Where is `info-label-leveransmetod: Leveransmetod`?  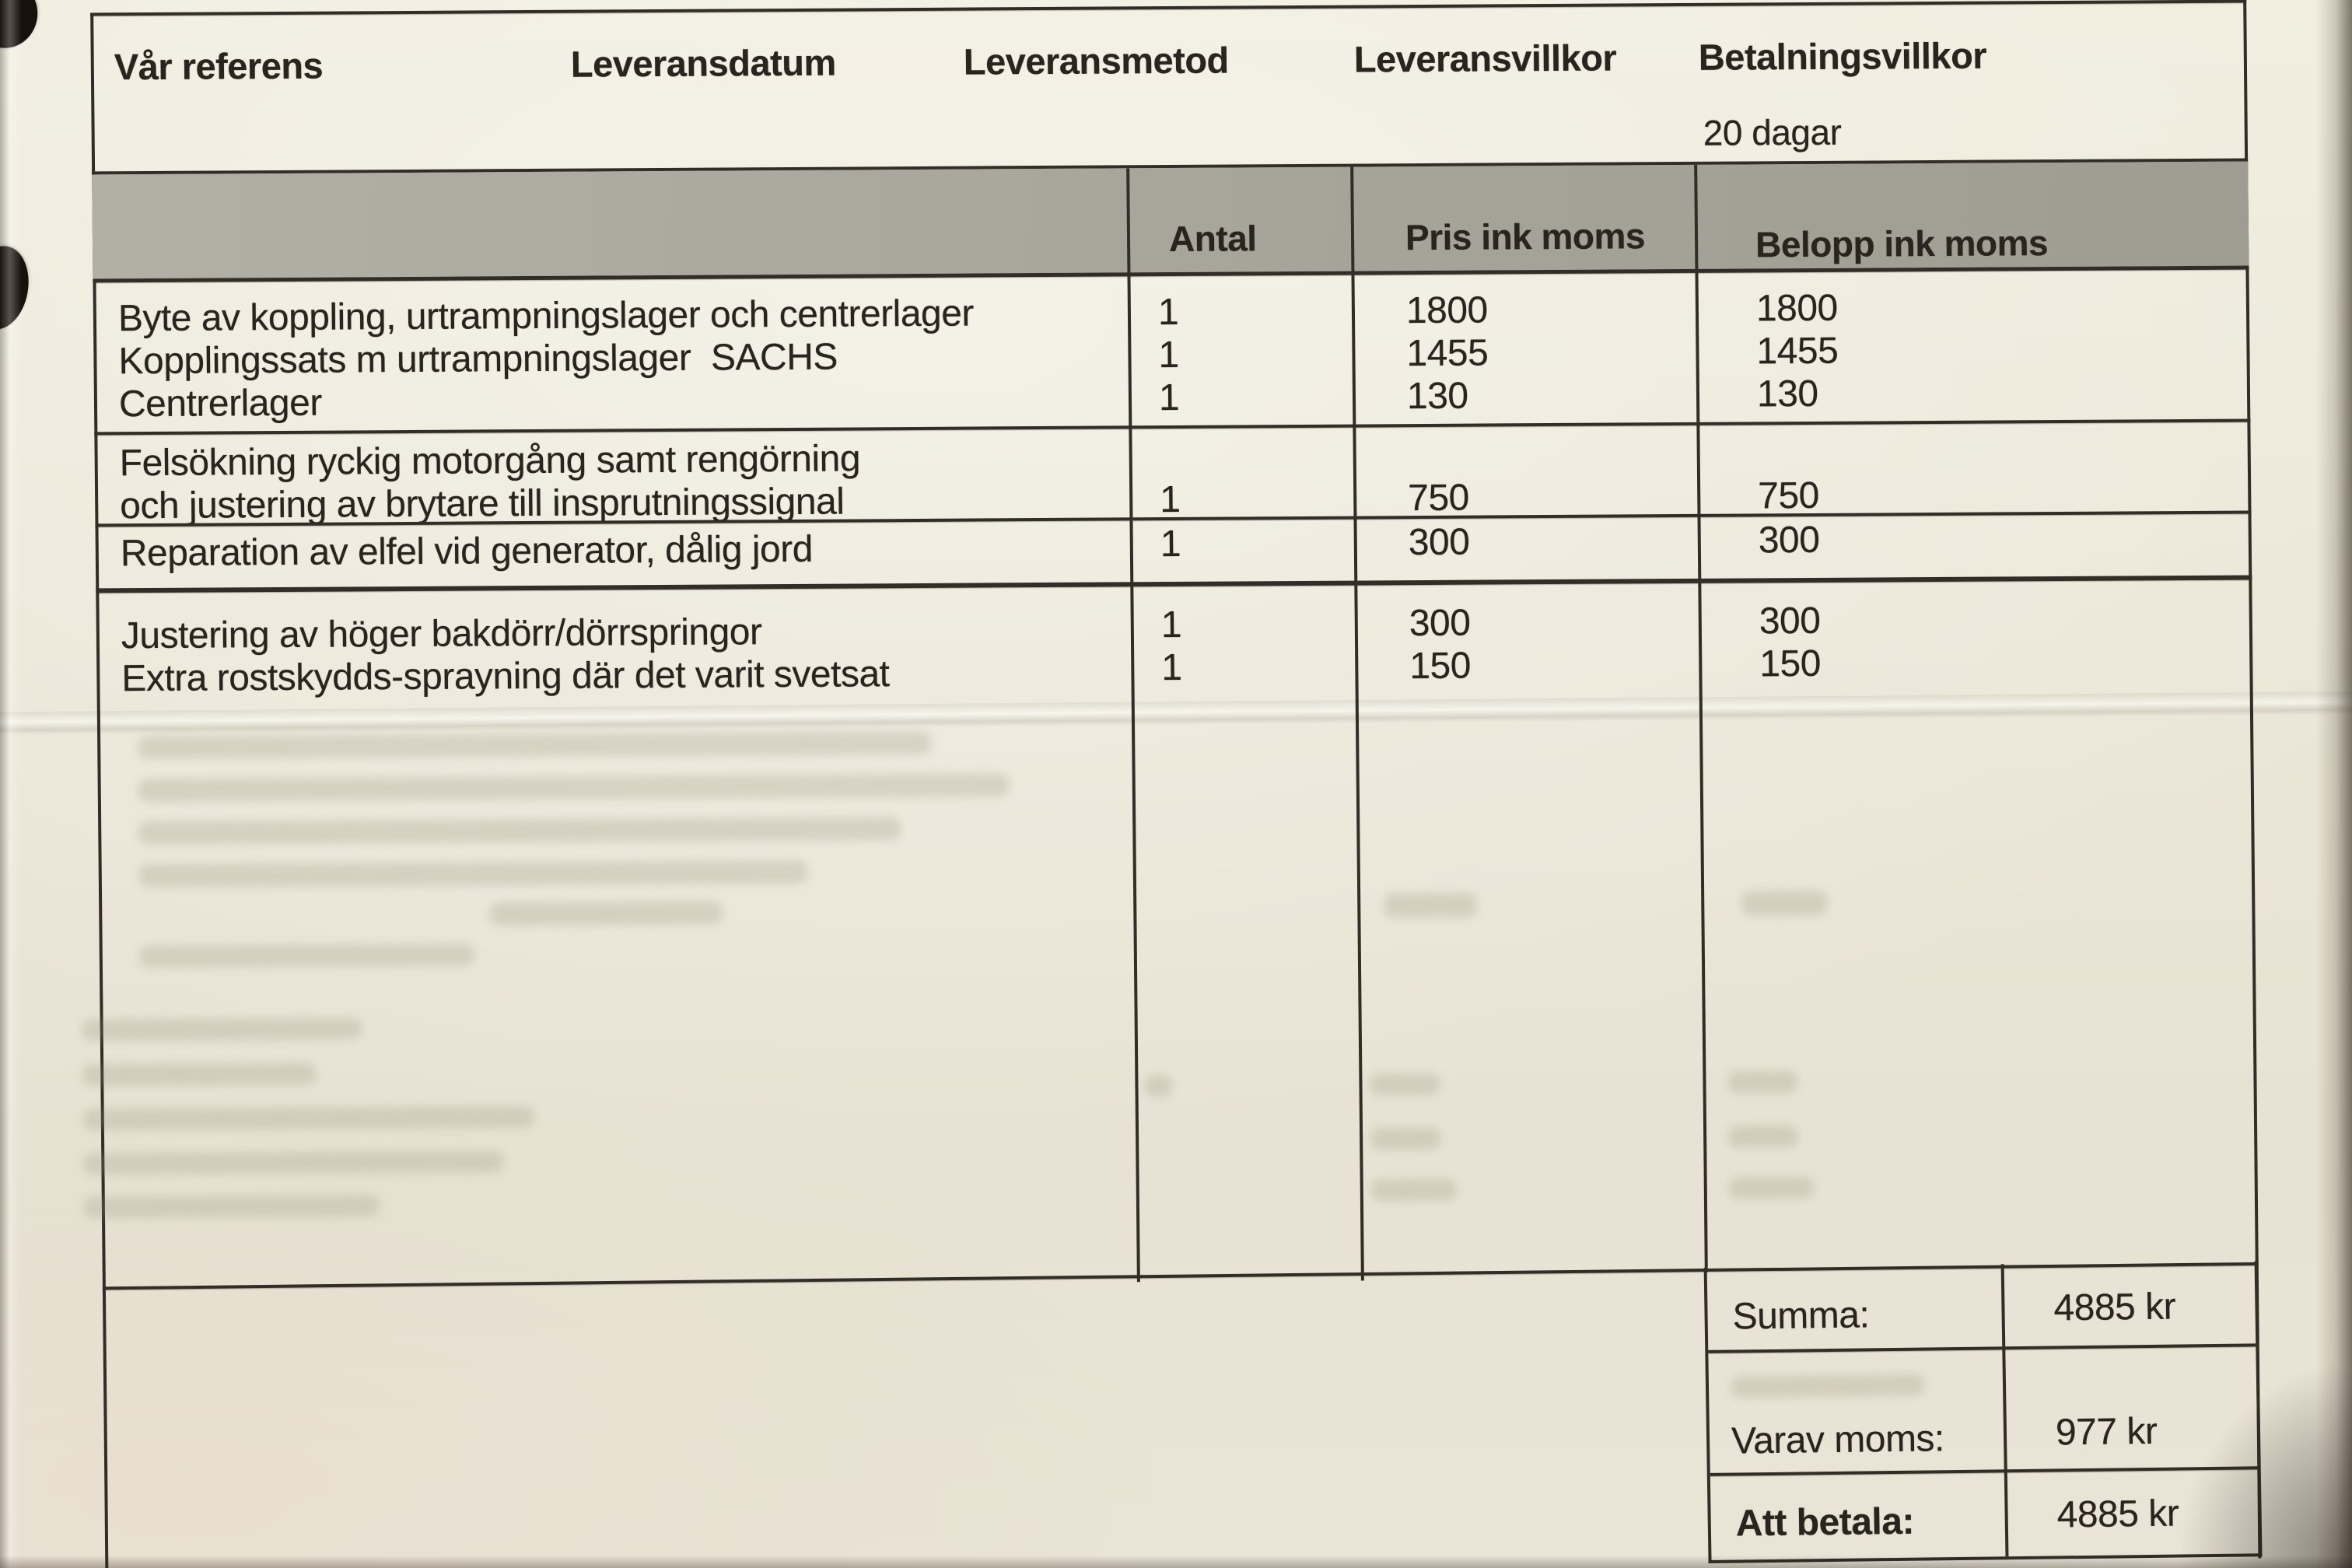 info-label-leveransmetod: Leveransmetod is located at coordinates (1096, 61).